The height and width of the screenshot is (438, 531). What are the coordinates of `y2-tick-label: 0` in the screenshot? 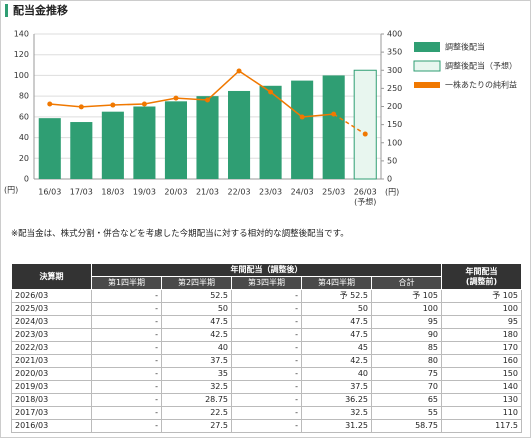 It's located at (389, 179).